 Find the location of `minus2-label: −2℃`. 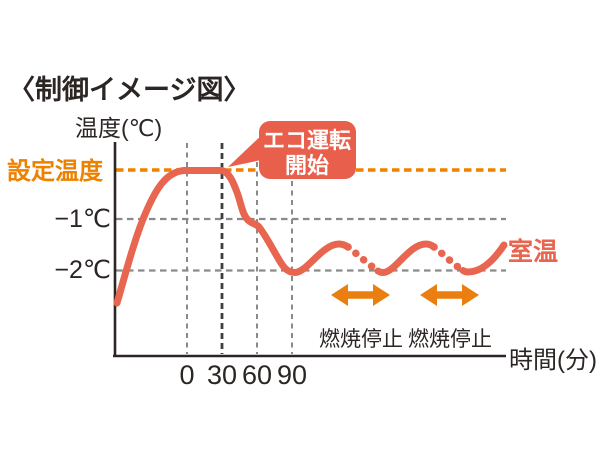

minus2-label: −2℃ is located at coordinates (82, 270).